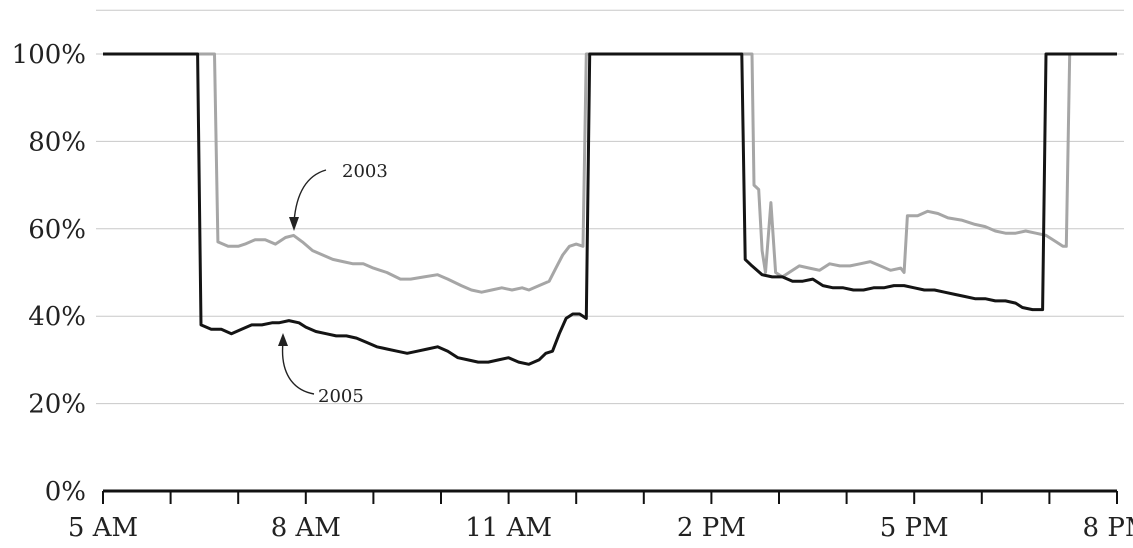 The width and height of the screenshot is (1133, 548). What do you see at coordinates (294, 224) in the screenshot?
I see `annotation-arrowhead-2003` at bounding box center [294, 224].